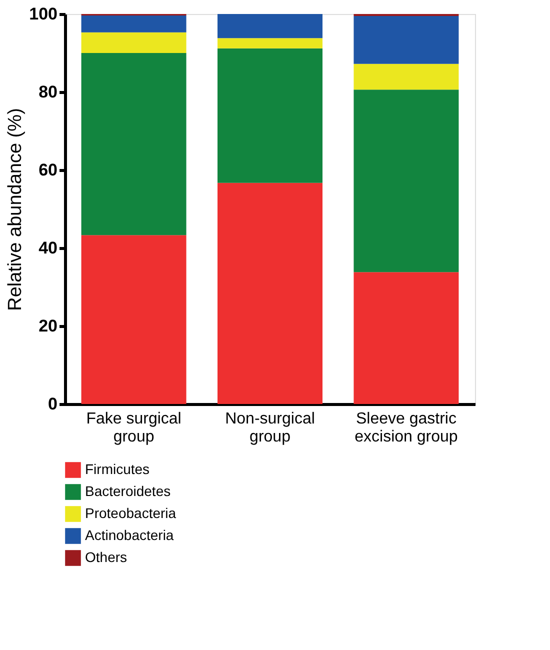 The width and height of the screenshot is (550, 650). I want to click on legend-label: Actinobacteria, so click(129, 535).